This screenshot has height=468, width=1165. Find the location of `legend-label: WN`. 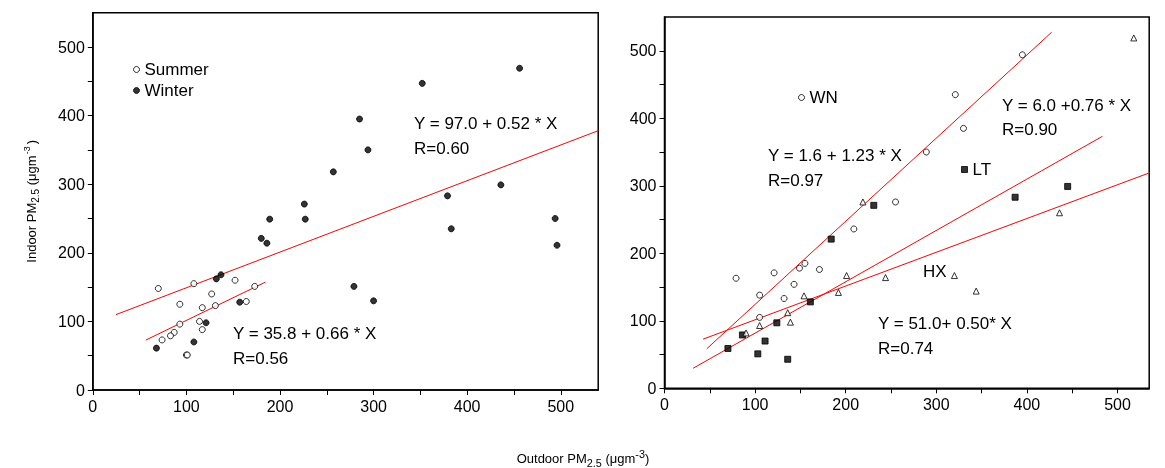

legend-label: WN is located at coordinates (823, 97).